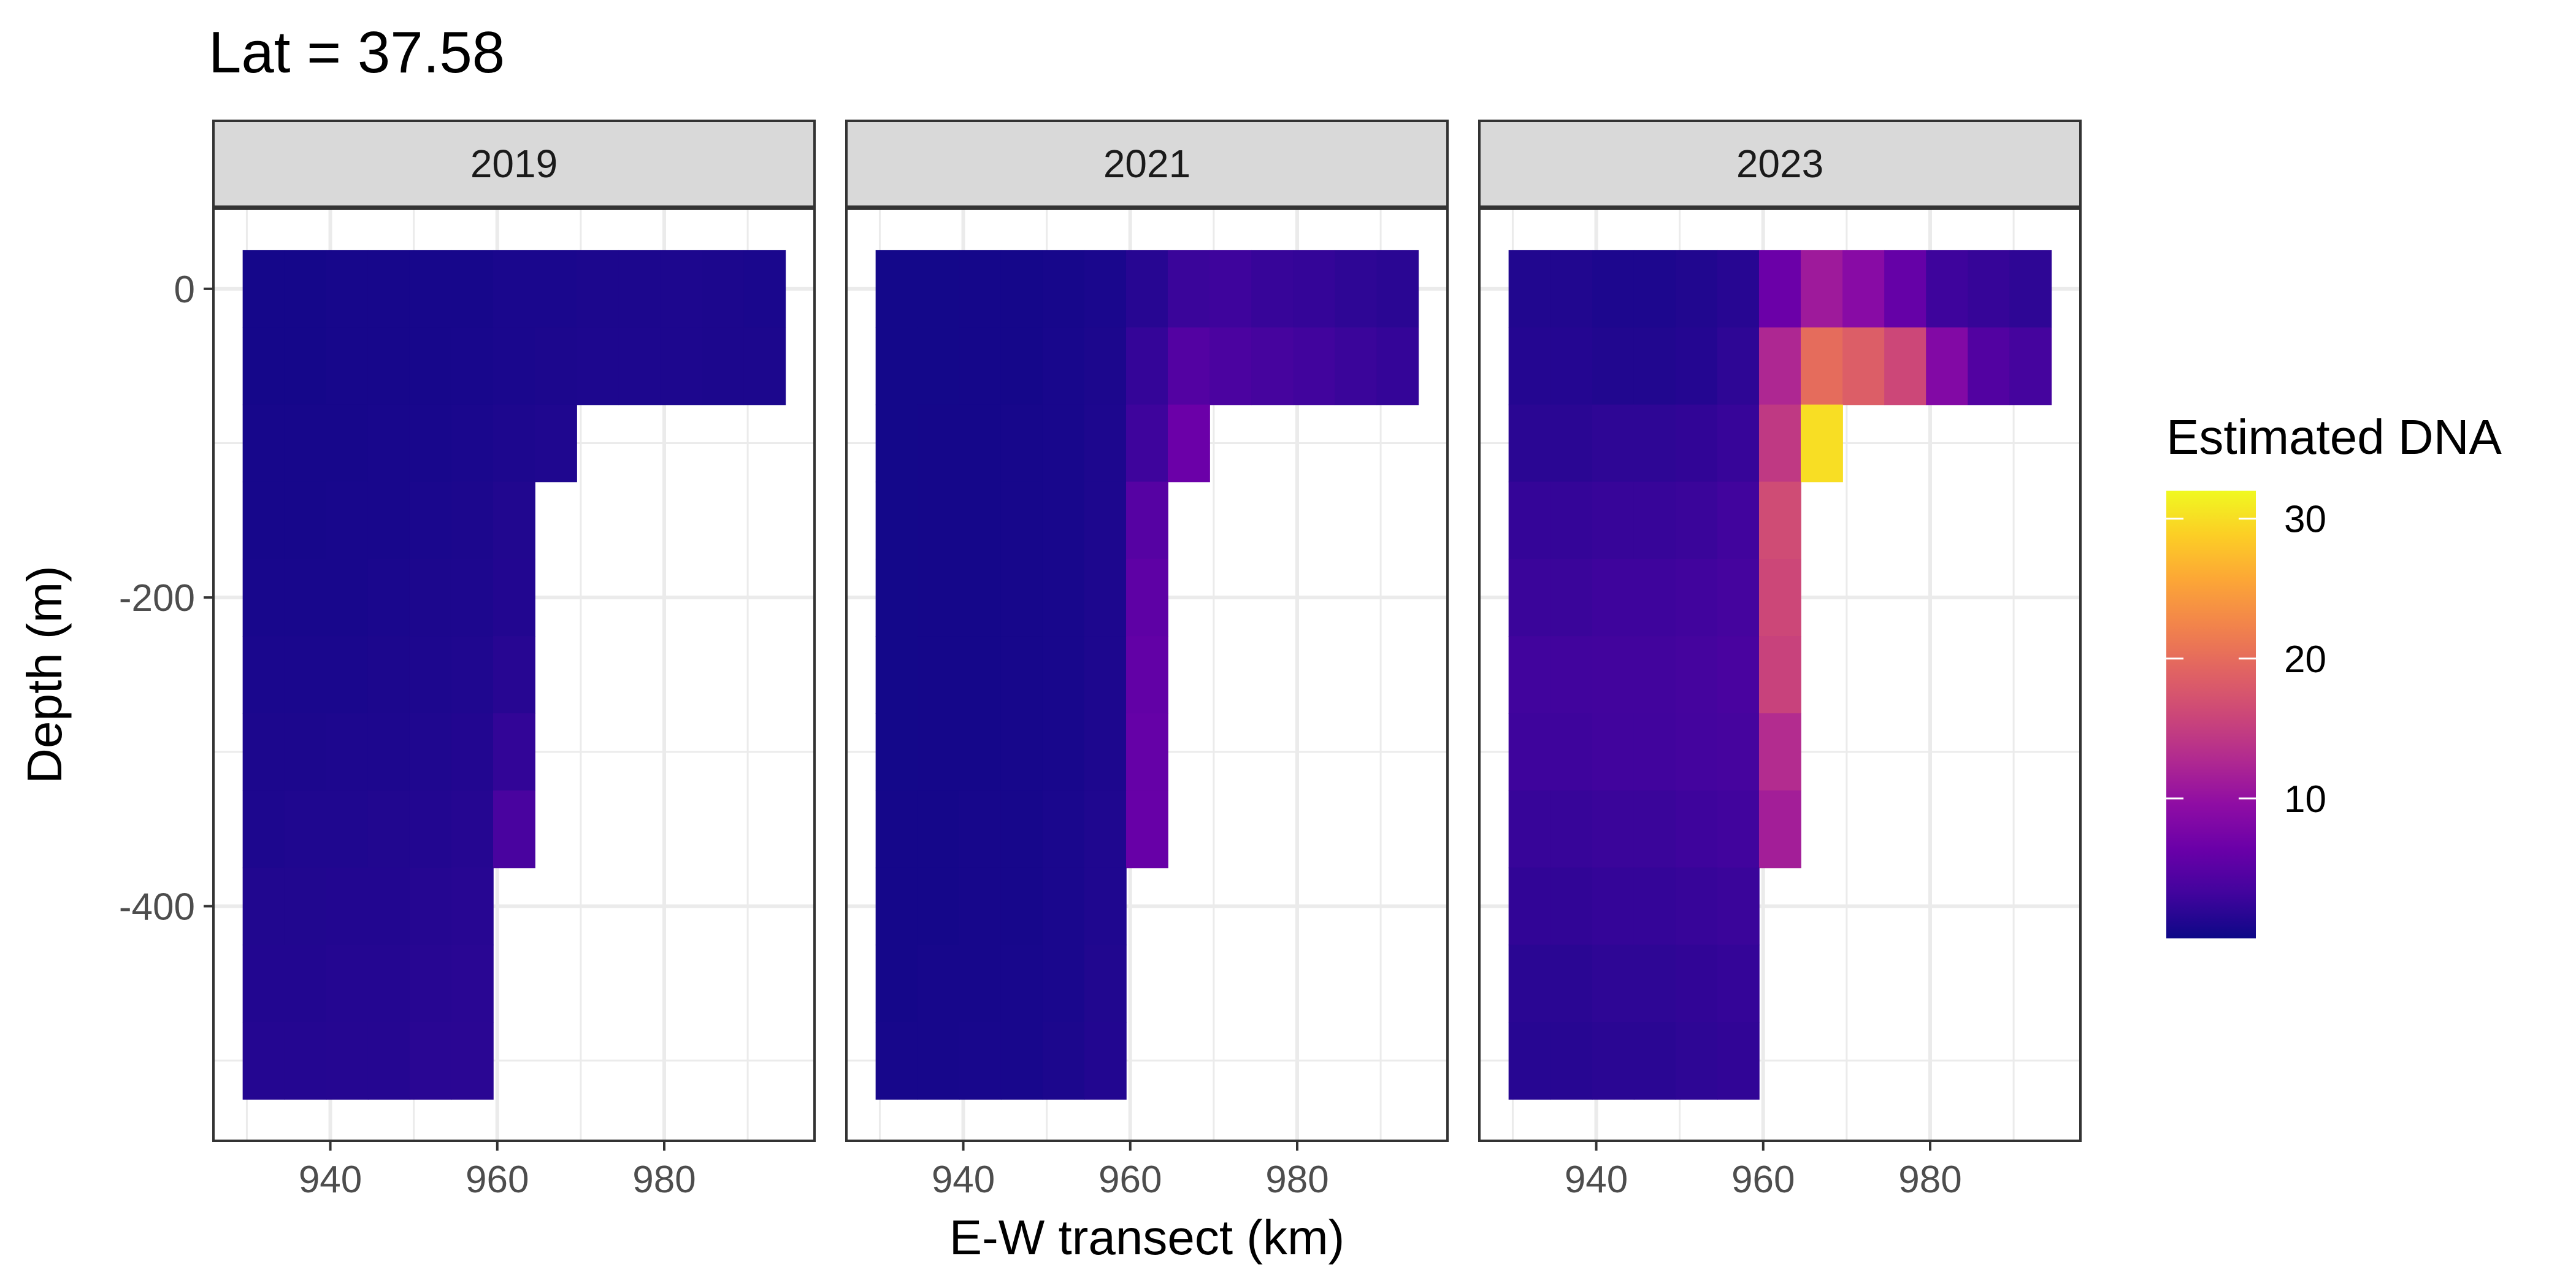  What do you see at coordinates (2334, 437) in the screenshot?
I see `legend-title: Estimated DNA` at bounding box center [2334, 437].